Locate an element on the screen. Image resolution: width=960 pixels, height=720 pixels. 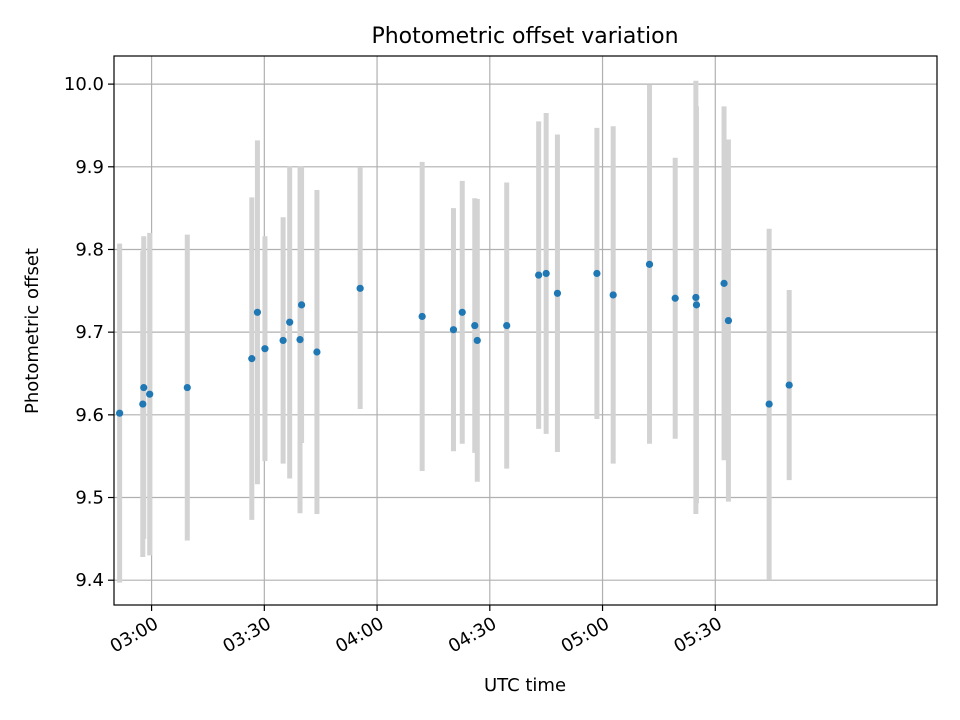
y-tick-label: 9.7 is located at coordinates (89, 332).